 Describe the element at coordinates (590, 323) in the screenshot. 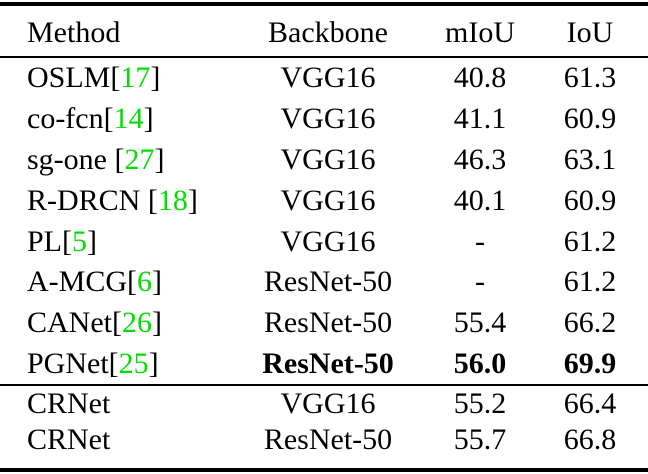

I see `iou-cell: 66.2` at that location.